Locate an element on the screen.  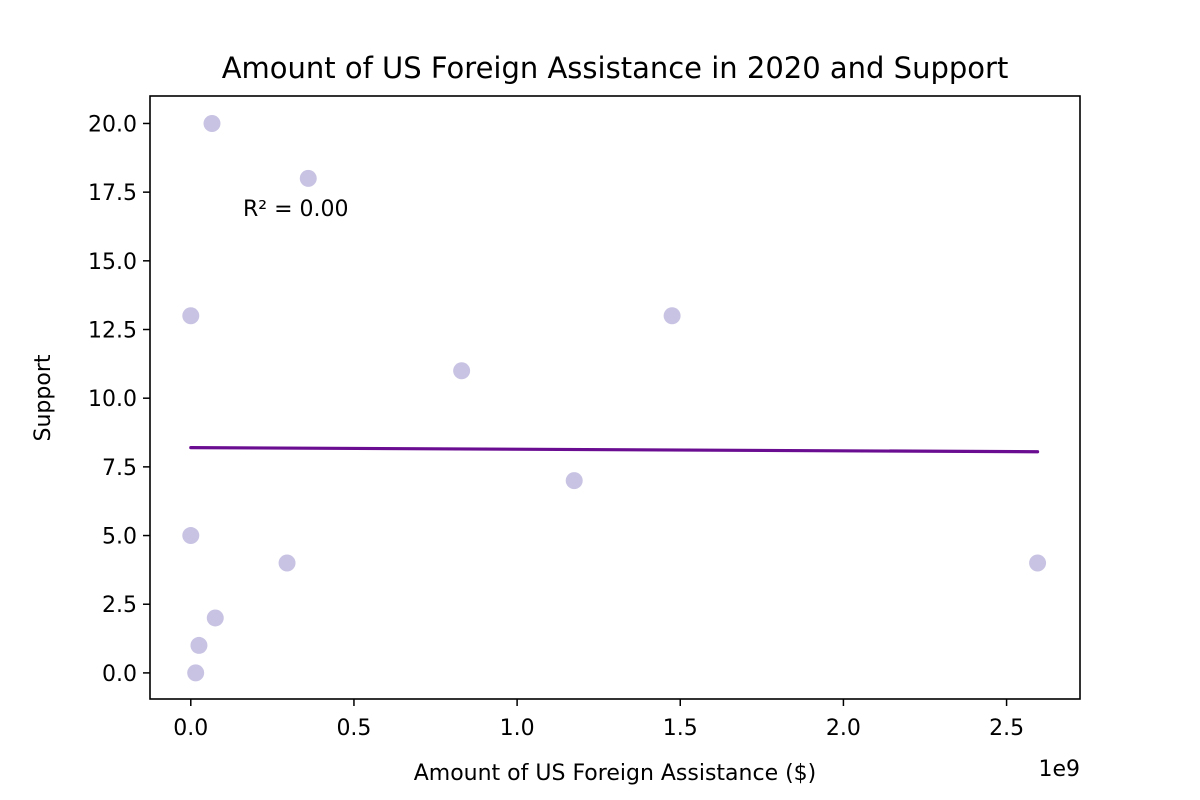
y-tick-label: 0.0 is located at coordinates (119, 674).